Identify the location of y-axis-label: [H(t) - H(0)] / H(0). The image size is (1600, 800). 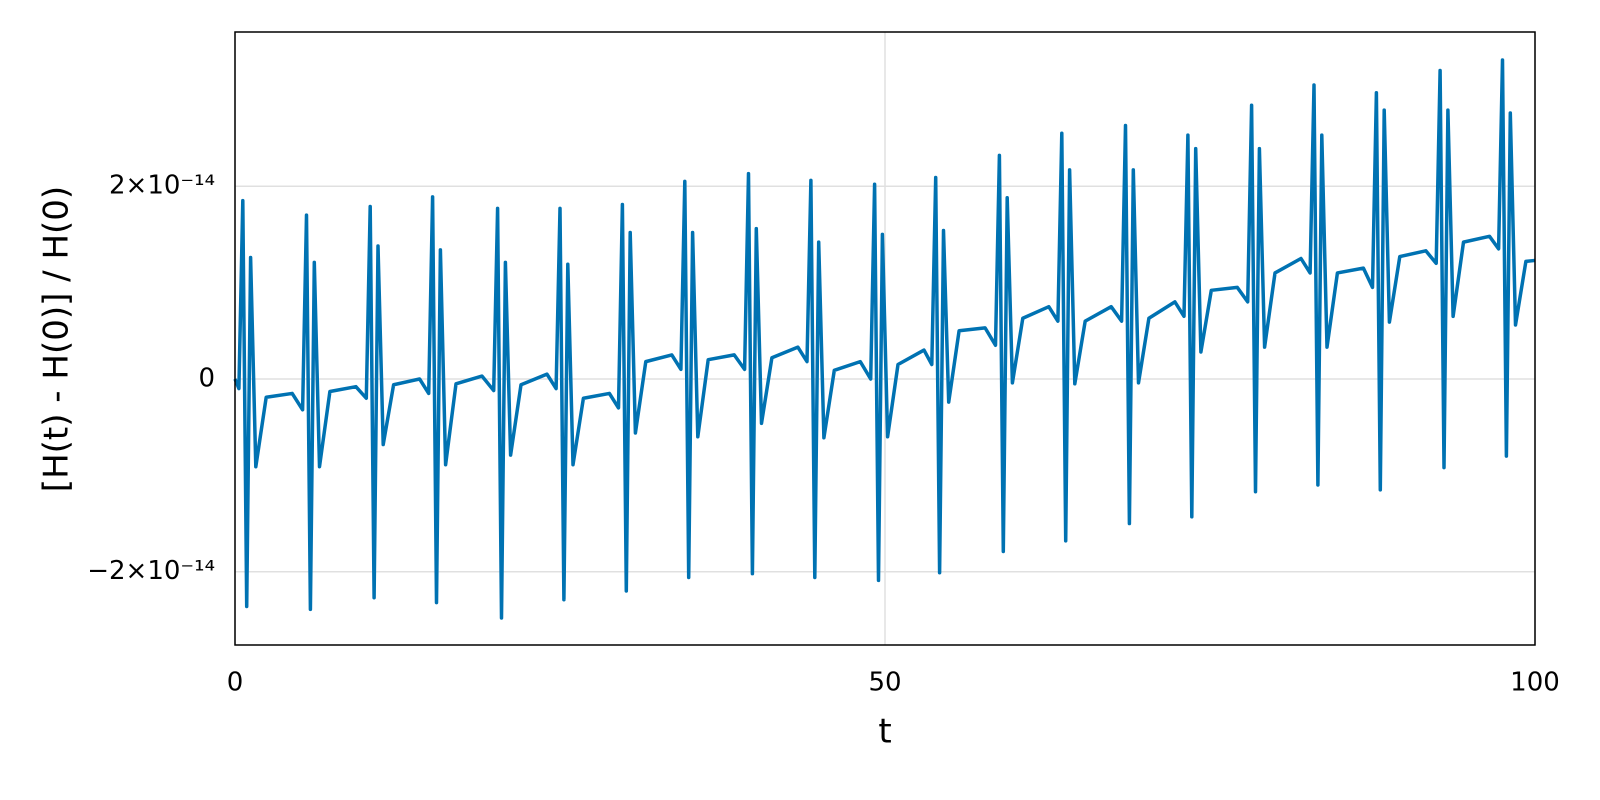
(57, 339).